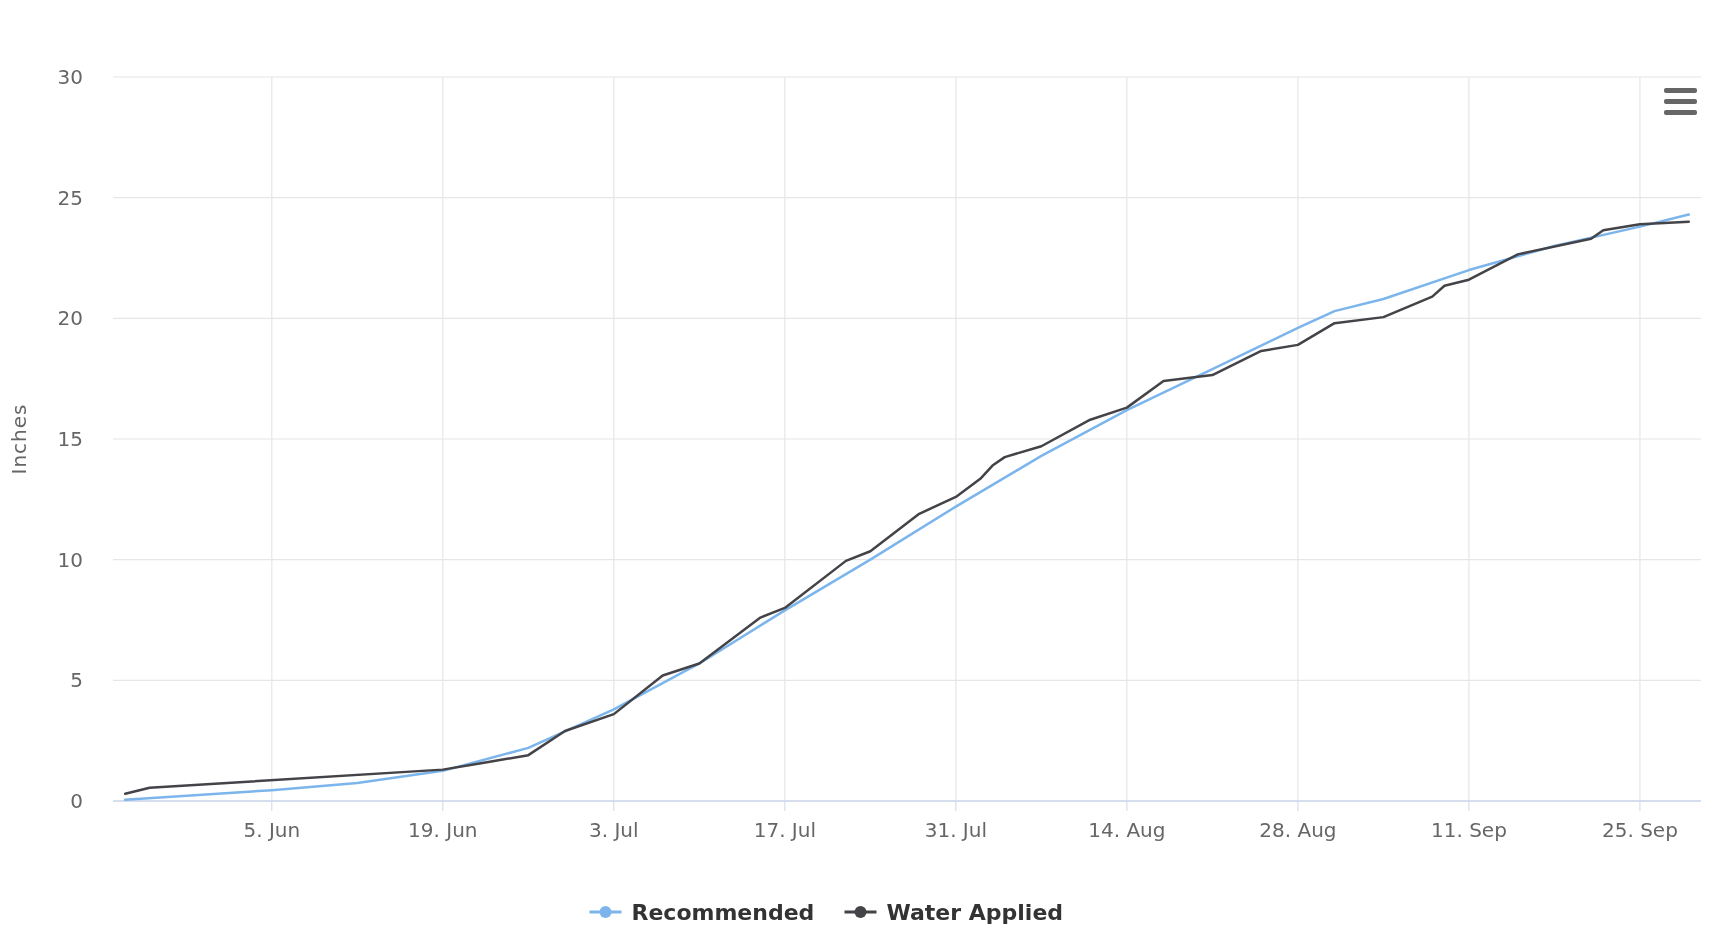 This screenshot has width=1719, height=944. I want to click on x-tick-label: 14. Aug, so click(1127, 830).